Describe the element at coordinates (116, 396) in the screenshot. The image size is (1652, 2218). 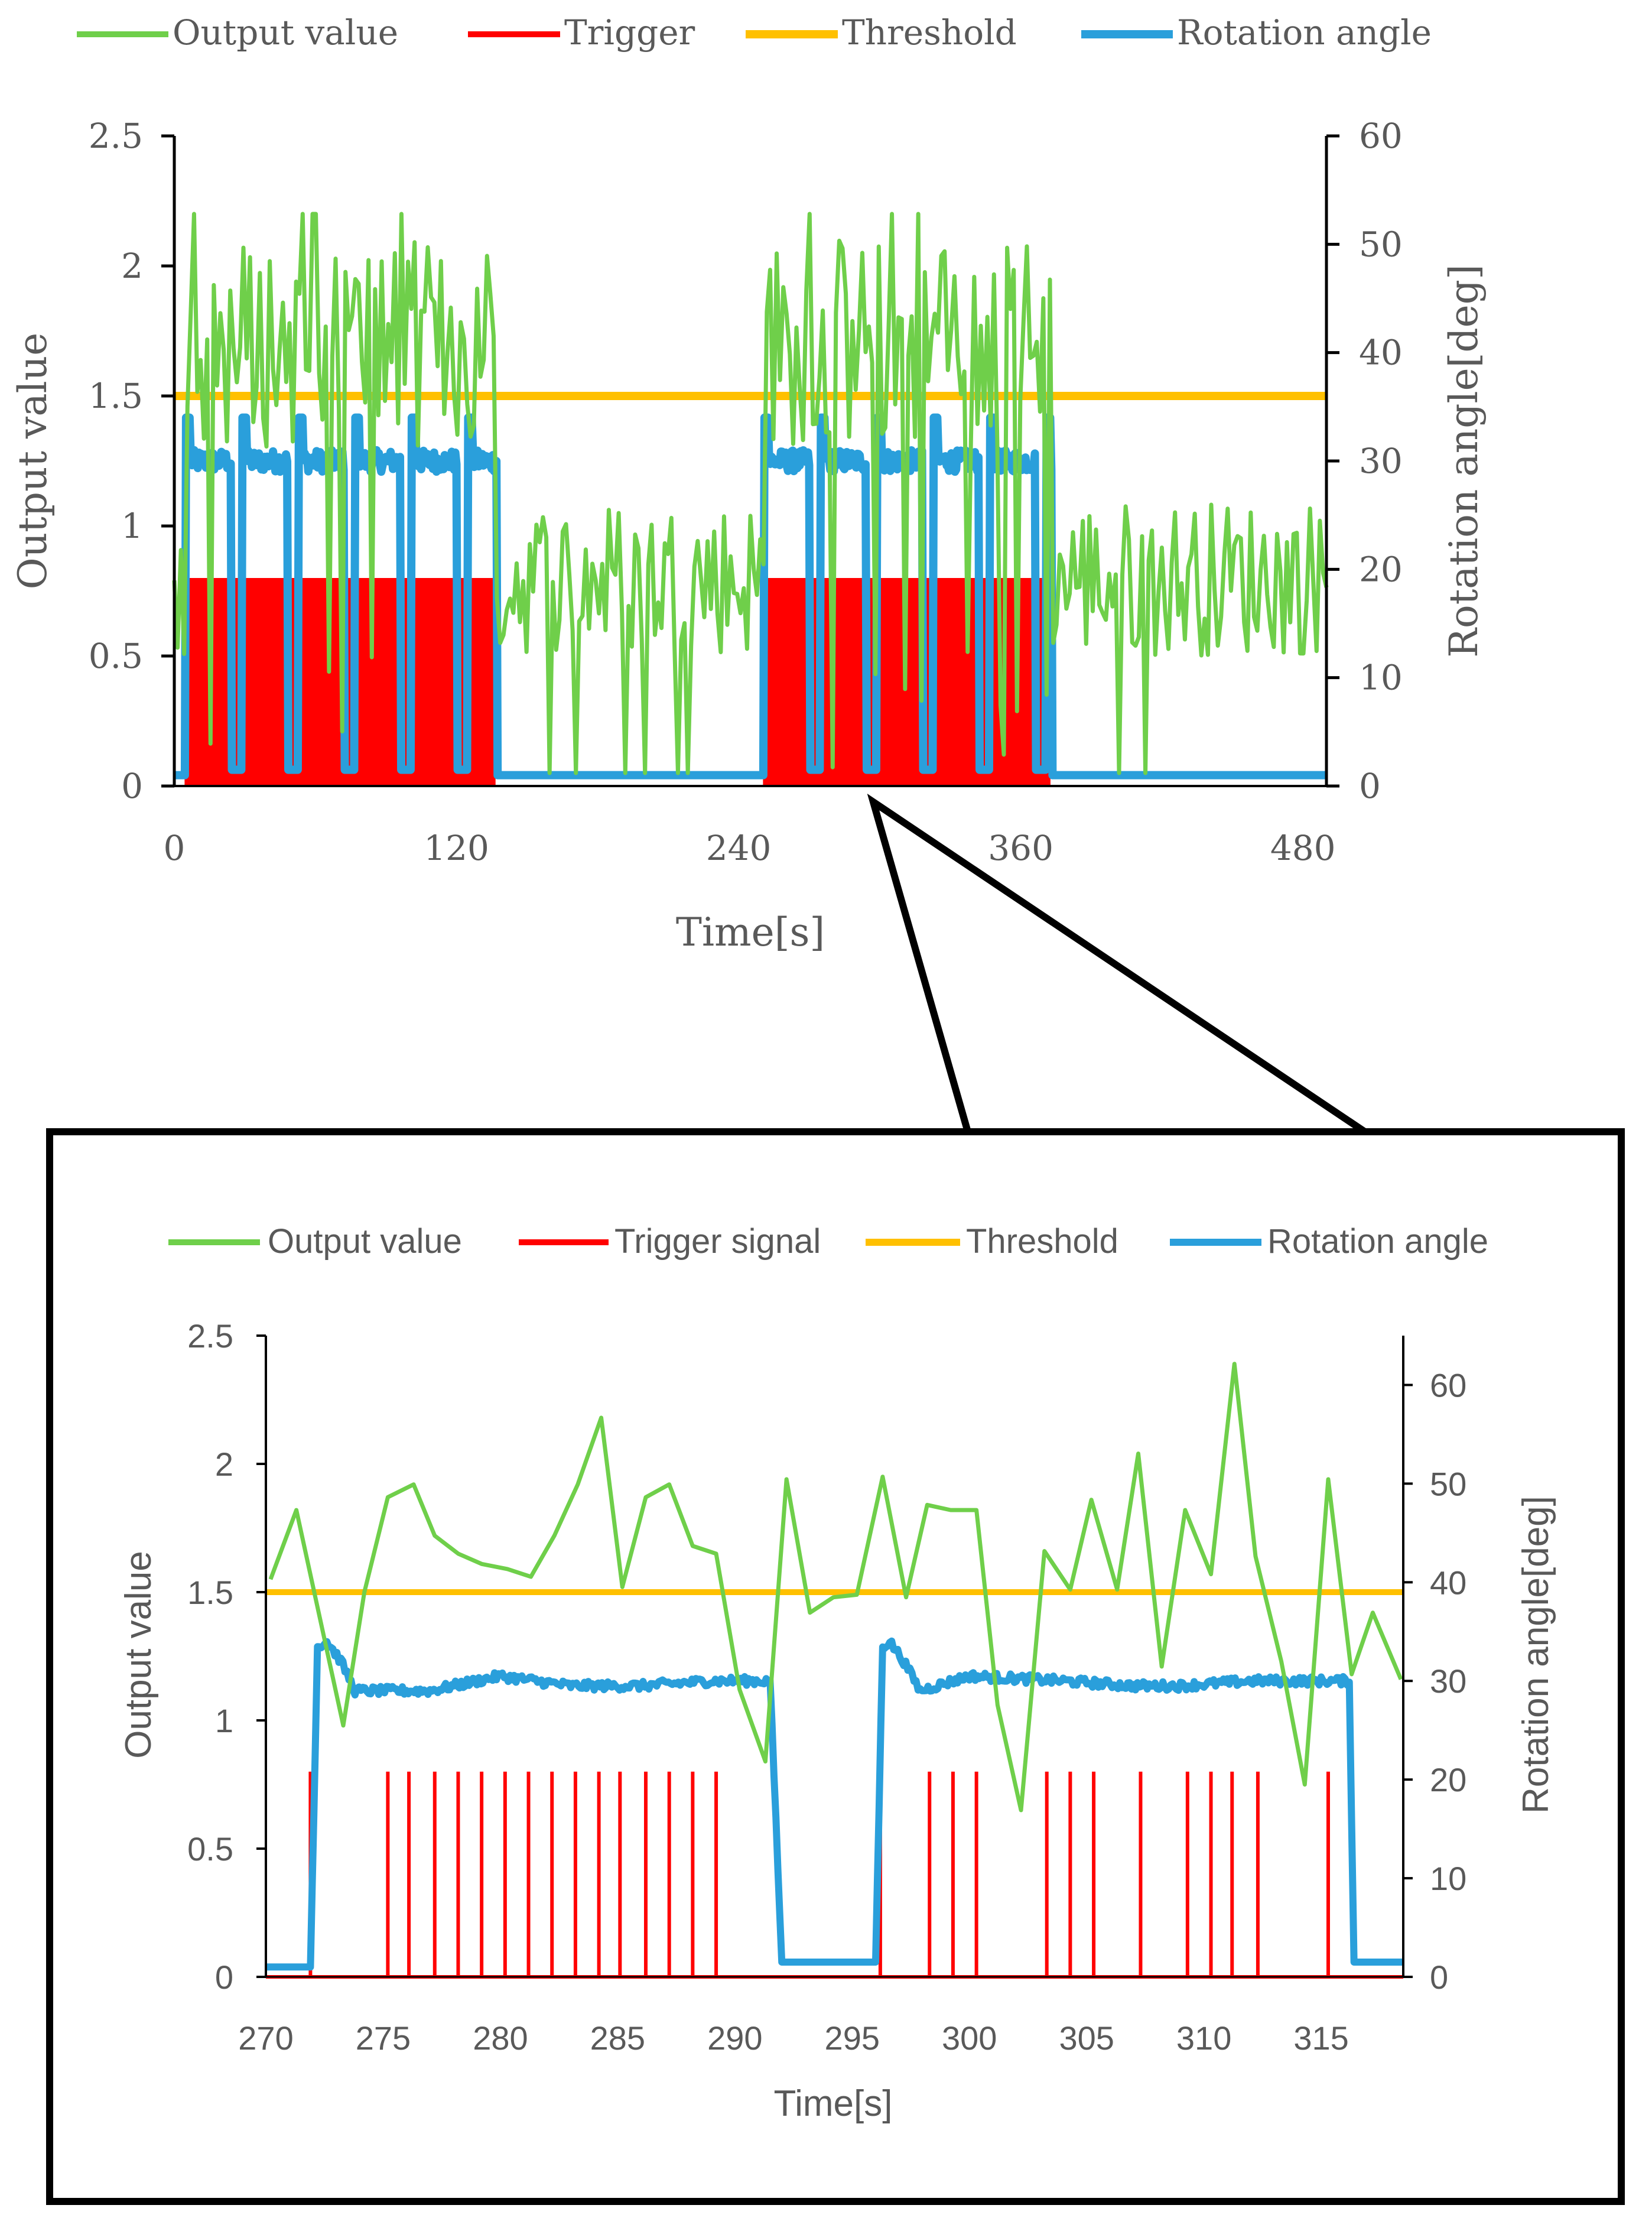
I see `overview-y-tick-label: 1.5` at that location.